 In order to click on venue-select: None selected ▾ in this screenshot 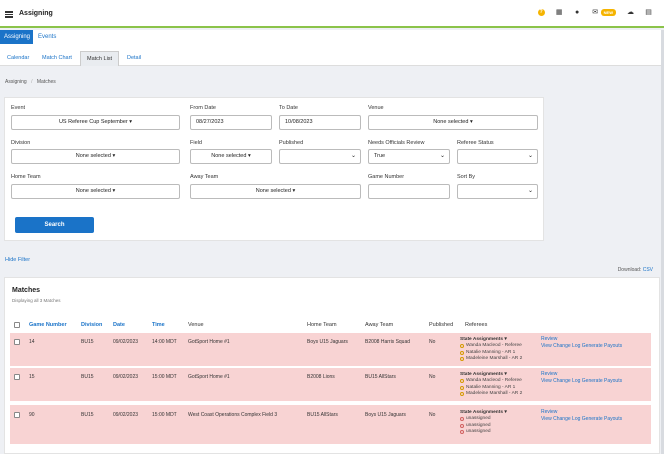, I will do `click(453, 122)`.